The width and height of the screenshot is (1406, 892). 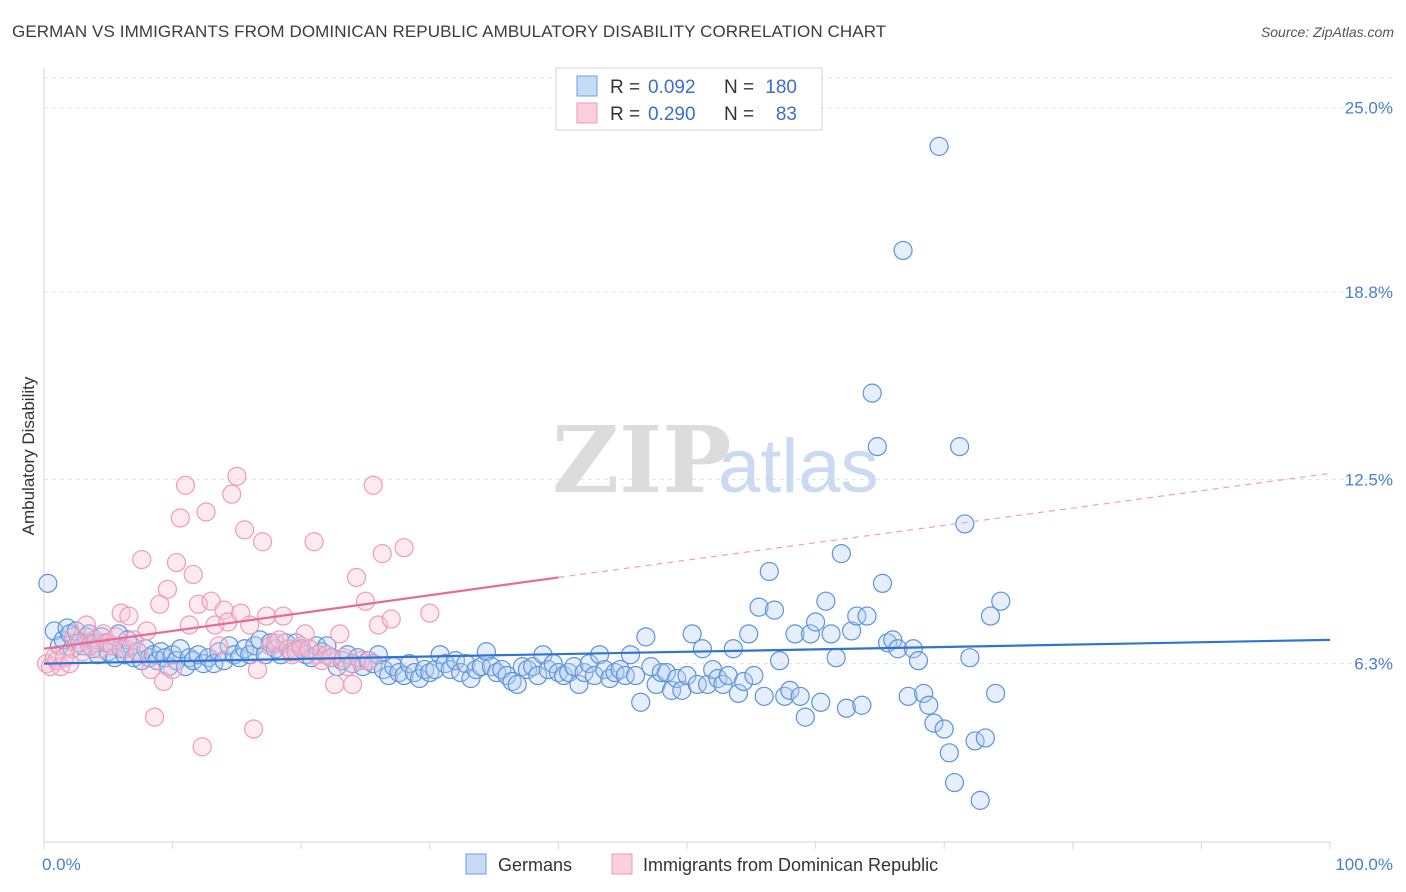 What do you see at coordinates (944, 525) in the screenshot?
I see `dominican-trend-extension` at bounding box center [944, 525].